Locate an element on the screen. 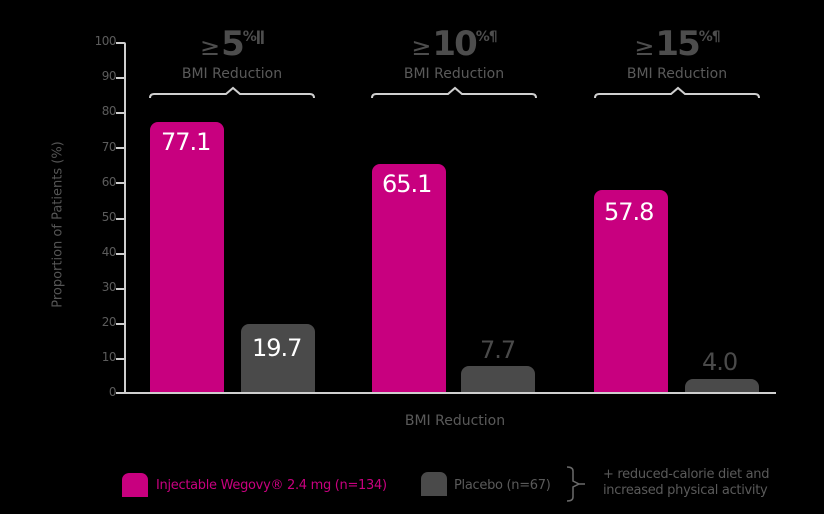 Image resolution: width=824 pixels, height=514 pixels. x-axis-line is located at coordinates (450, 393).